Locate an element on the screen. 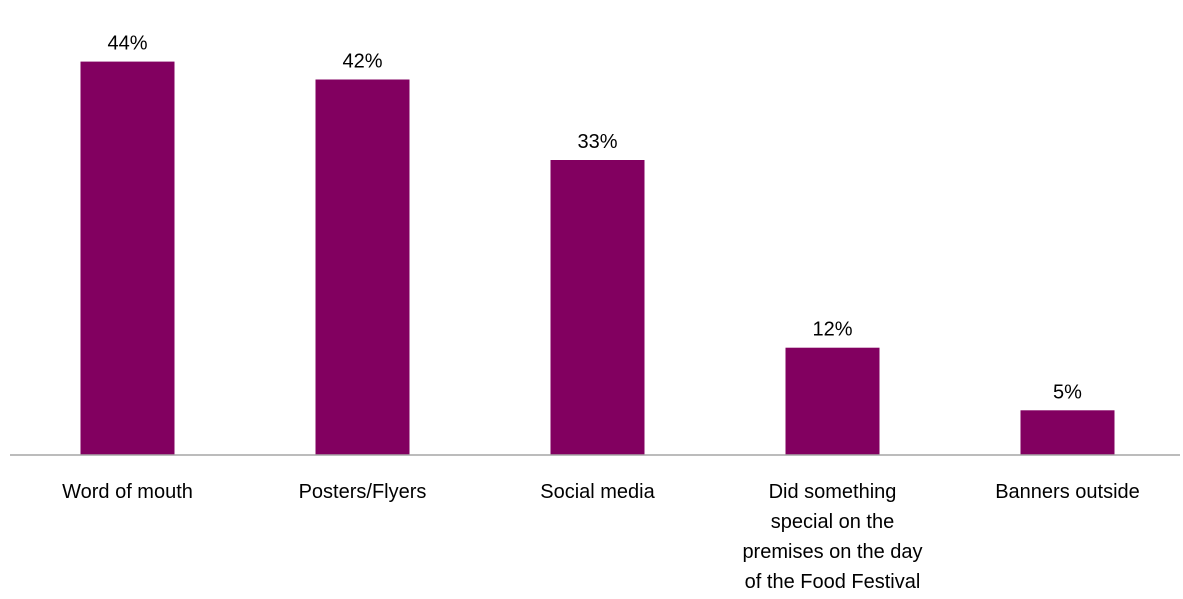 This screenshot has width=1183, height=599. category-label-line: of the Food Festival is located at coordinates (833, 582).